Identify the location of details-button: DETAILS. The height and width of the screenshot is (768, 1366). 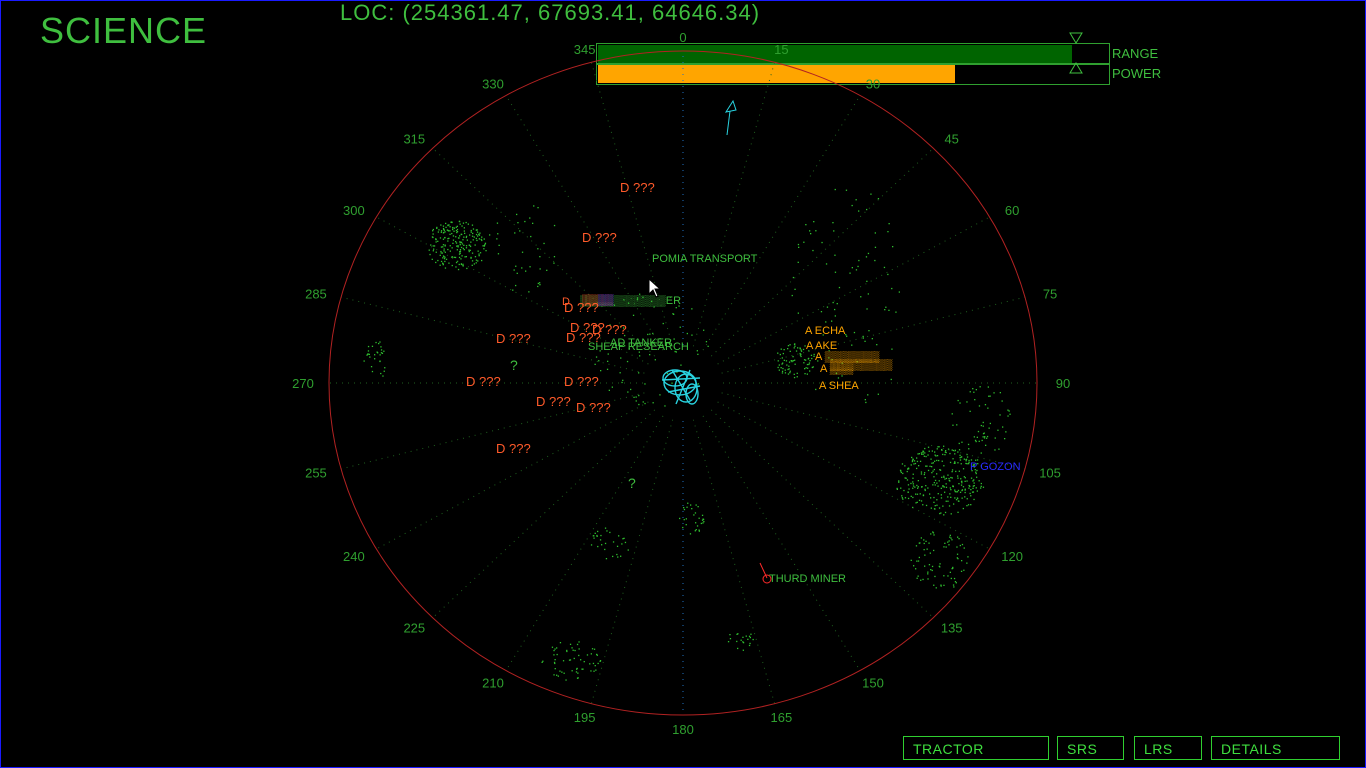
(1275, 748).